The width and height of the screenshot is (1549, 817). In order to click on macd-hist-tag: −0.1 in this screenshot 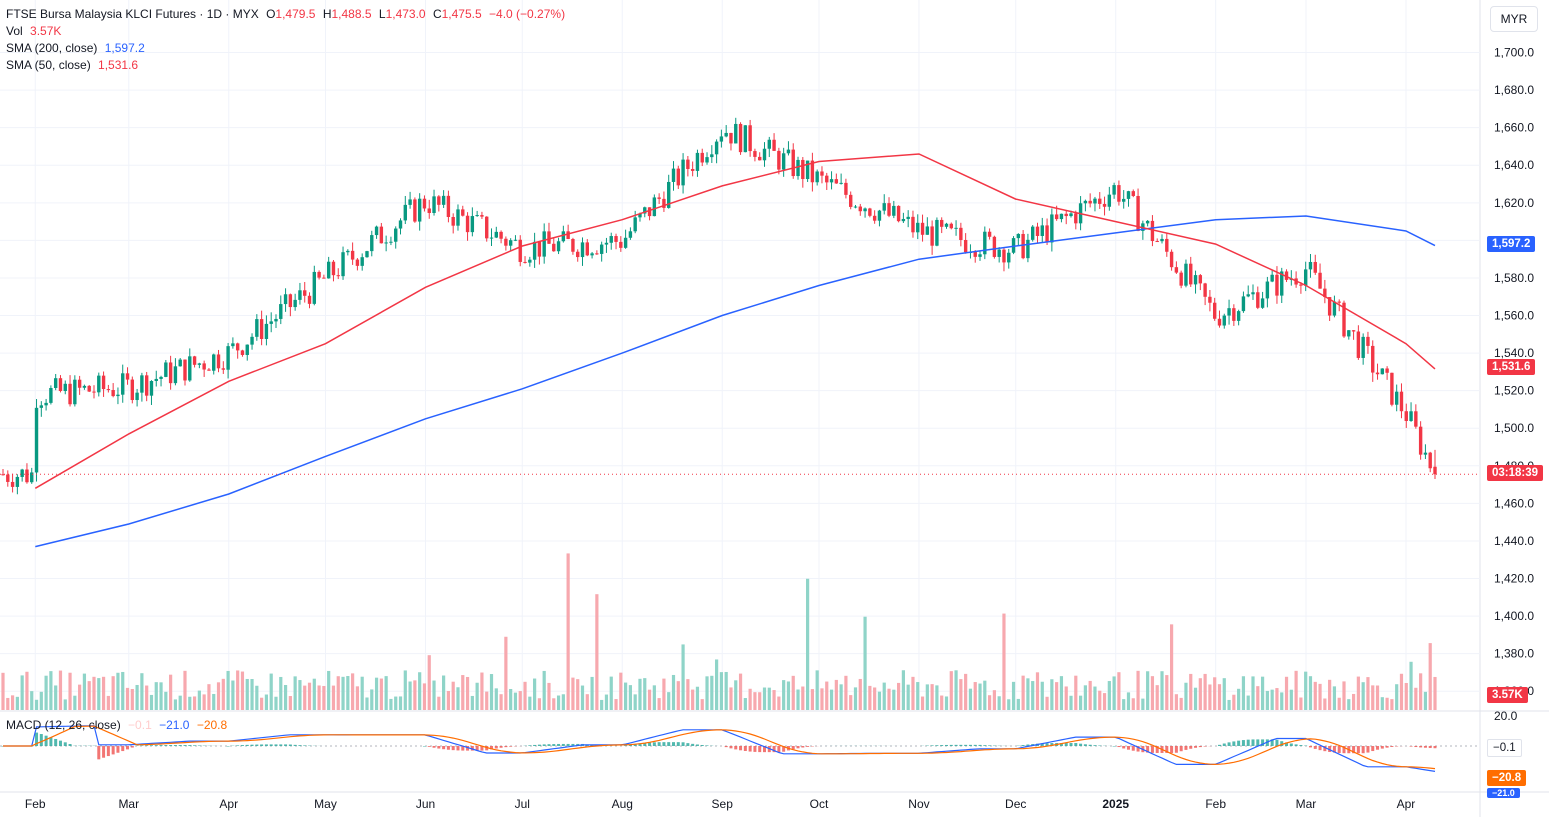, I will do `click(1504, 748)`.